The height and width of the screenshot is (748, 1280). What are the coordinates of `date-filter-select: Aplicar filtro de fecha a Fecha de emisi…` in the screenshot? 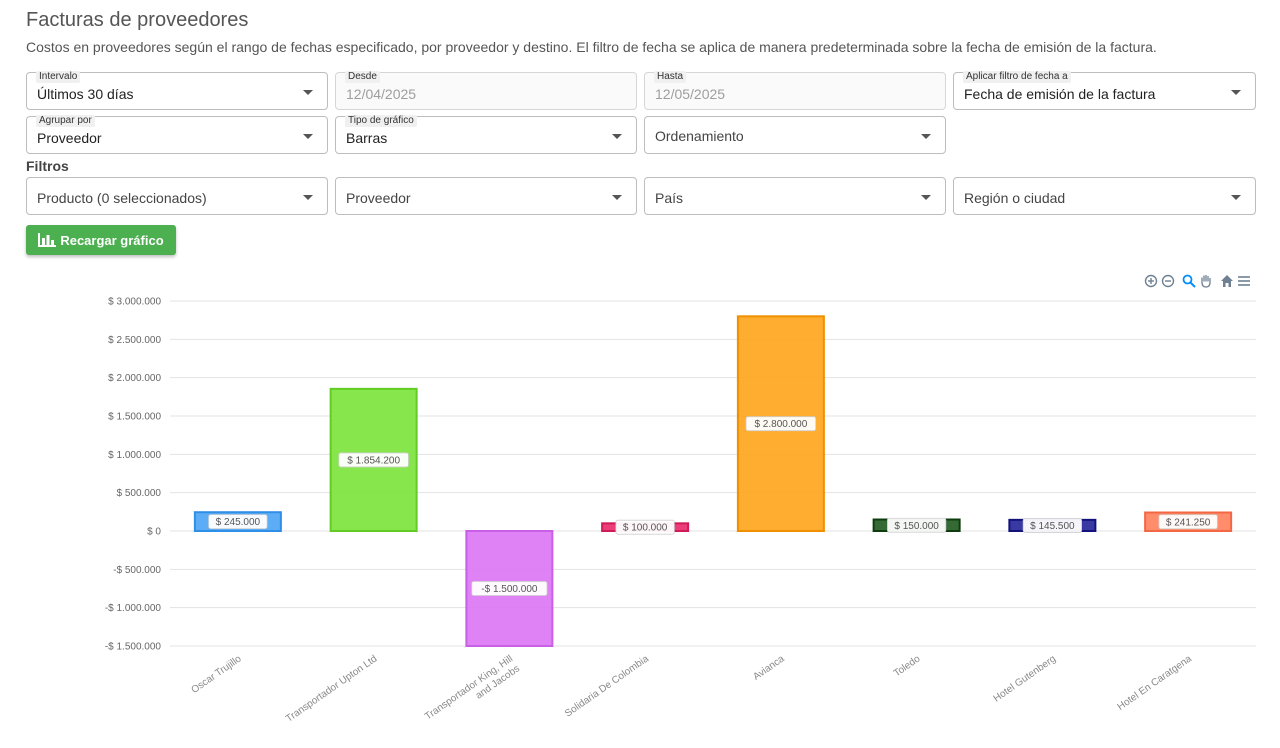 It's located at (1104, 90).